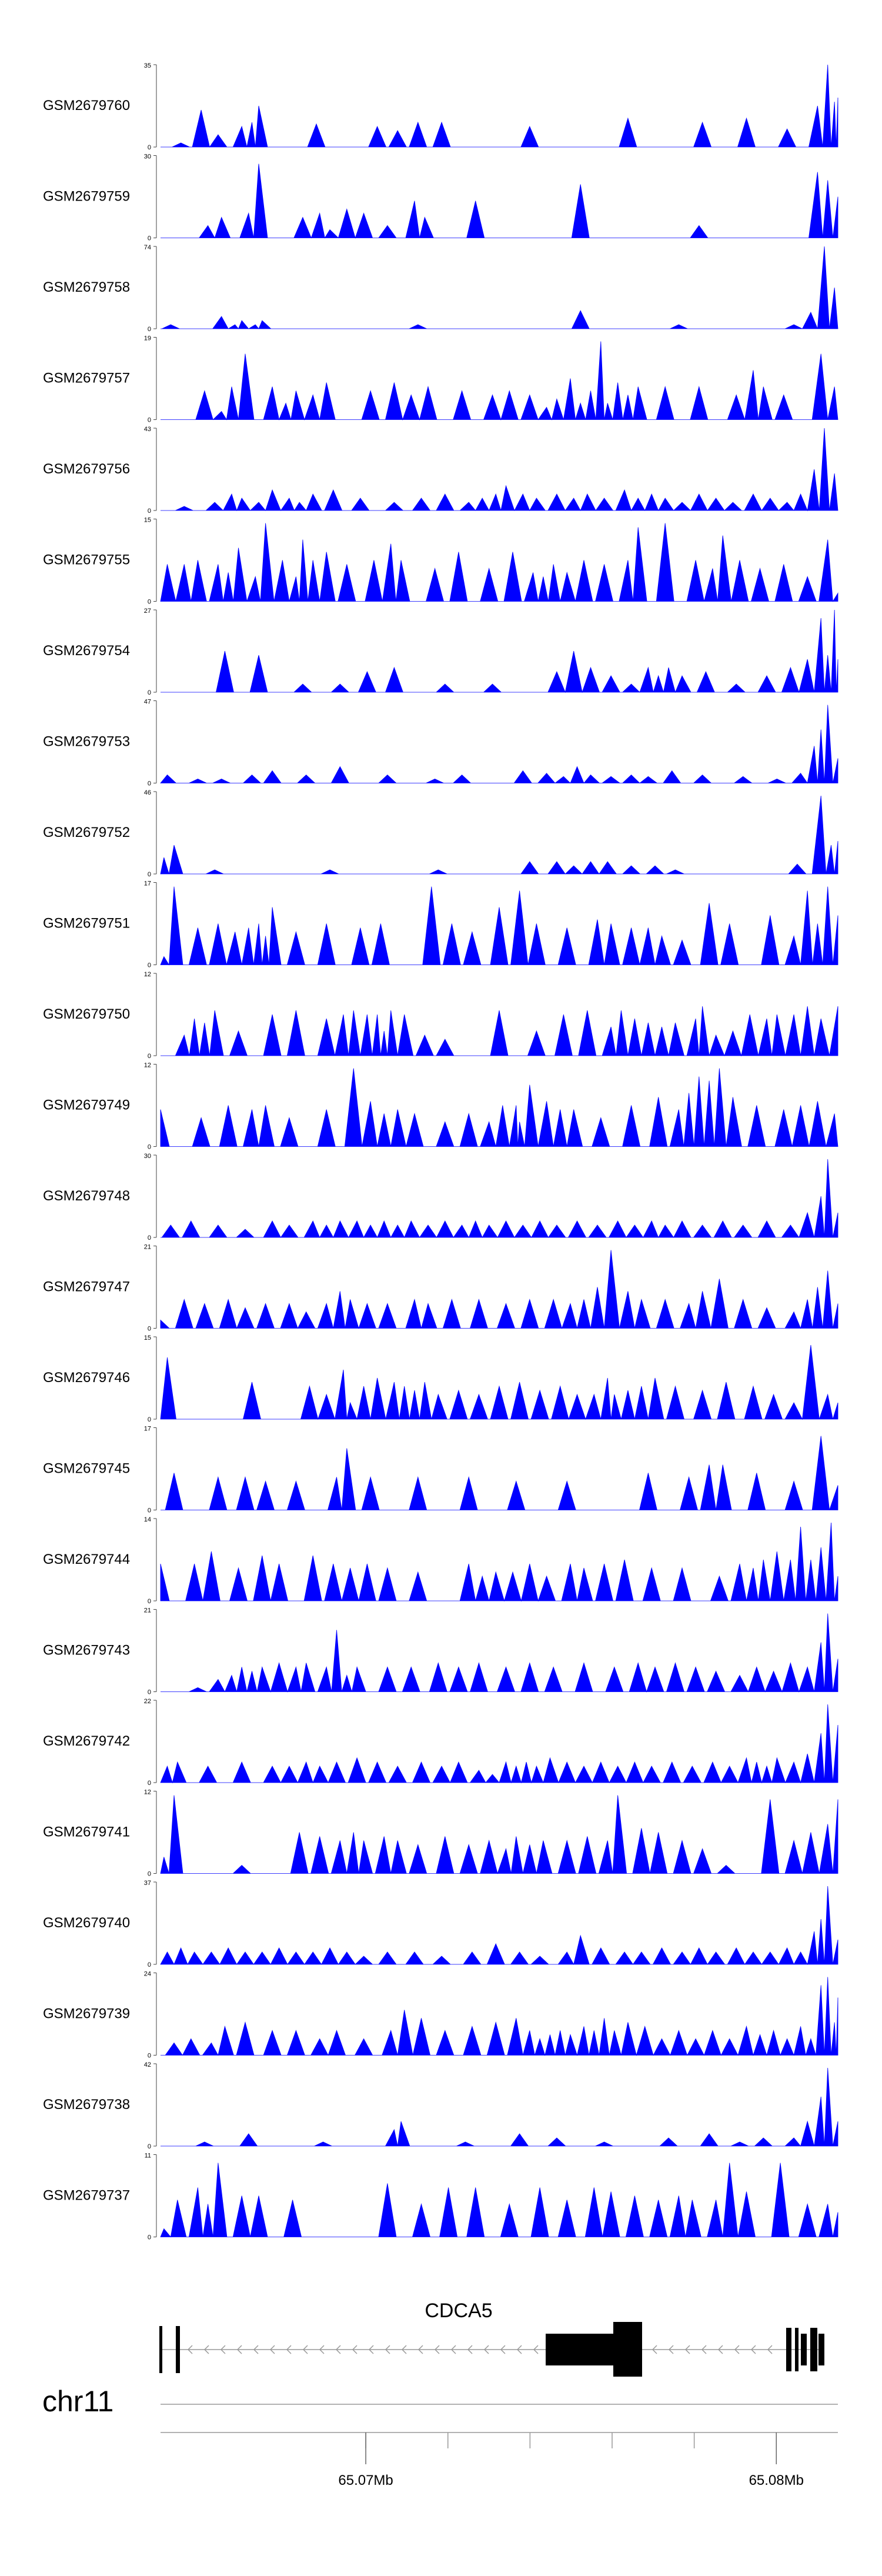 This screenshot has width=882, height=2576. What do you see at coordinates (147, 702) in the screenshot?
I see `y-max-label: 47` at bounding box center [147, 702].